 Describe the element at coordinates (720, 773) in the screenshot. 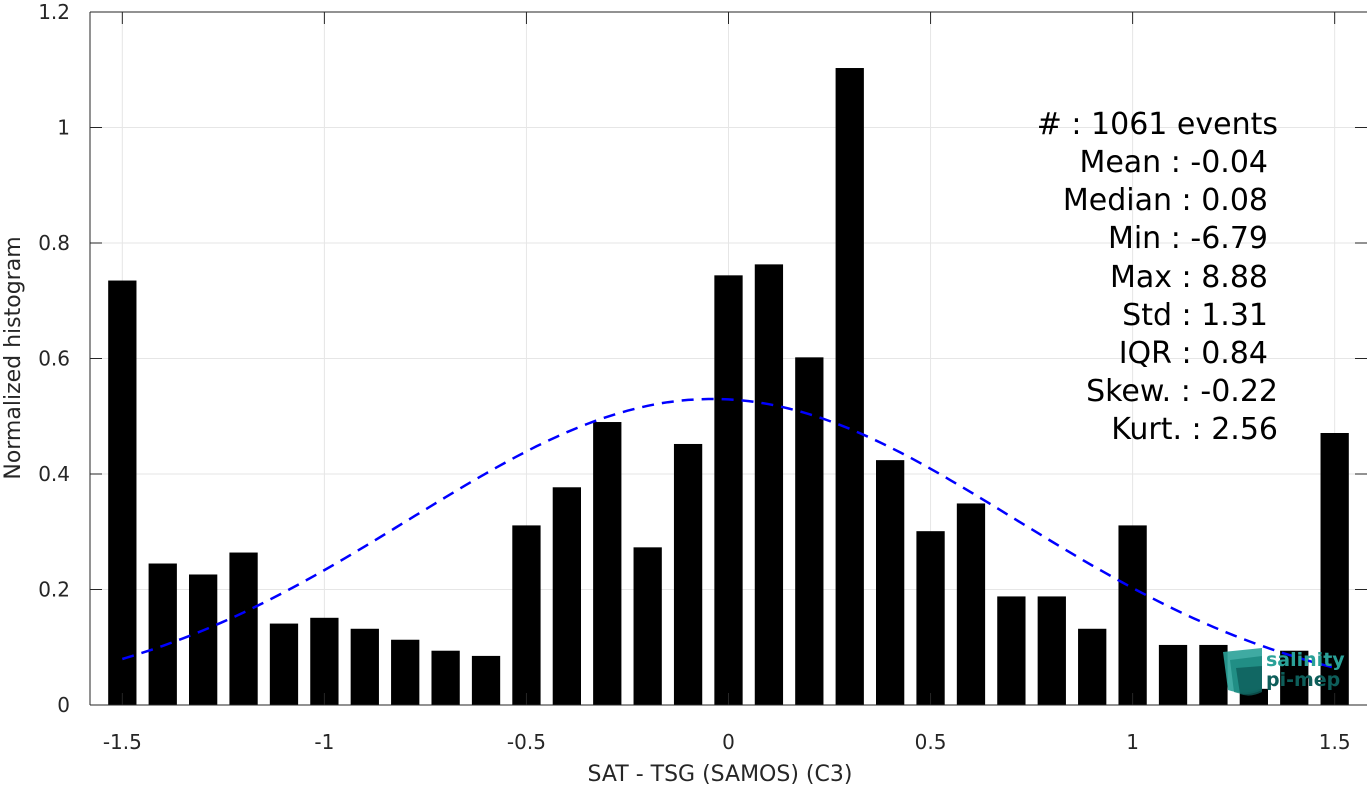

I see `x-axis-label: SAT - TSG (SAMOS) (C3)` at that location.